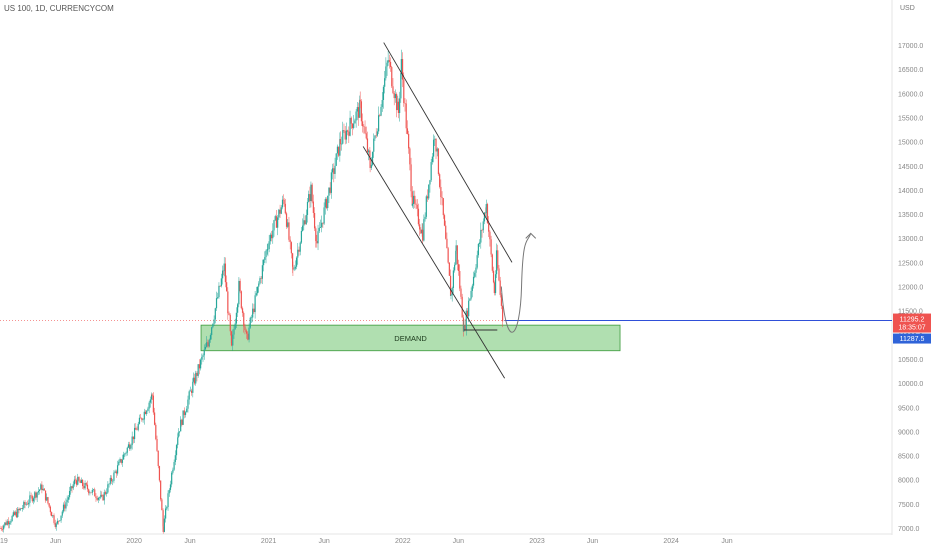 This screenshot has height=555, width=932. What do you see at coordinates (909, 529) in the screenshot?
I see `y-tick-label: 7000.0` at bounding box center [909, 529].